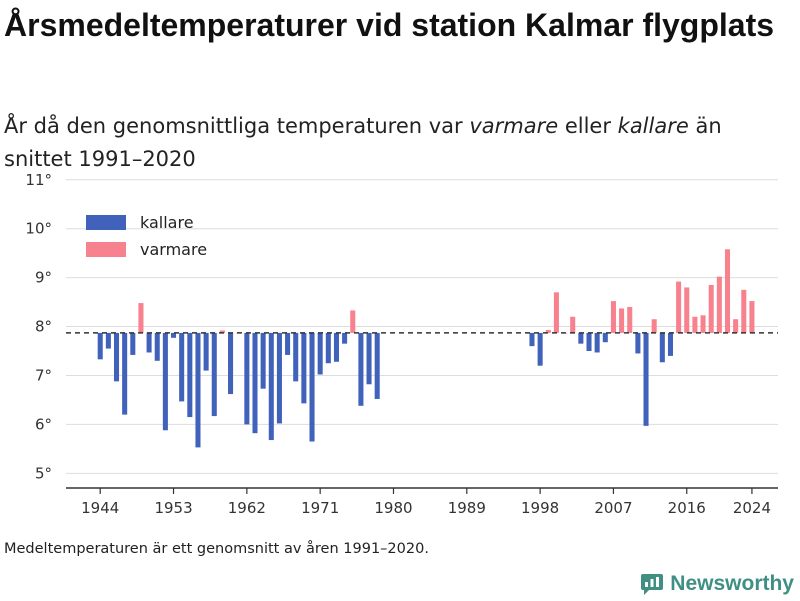 This screenshot has width=800, height=601. Describe the element at coordinates (752, 508) in the screenshot. I see `x-tick-label: 2024` at that location.